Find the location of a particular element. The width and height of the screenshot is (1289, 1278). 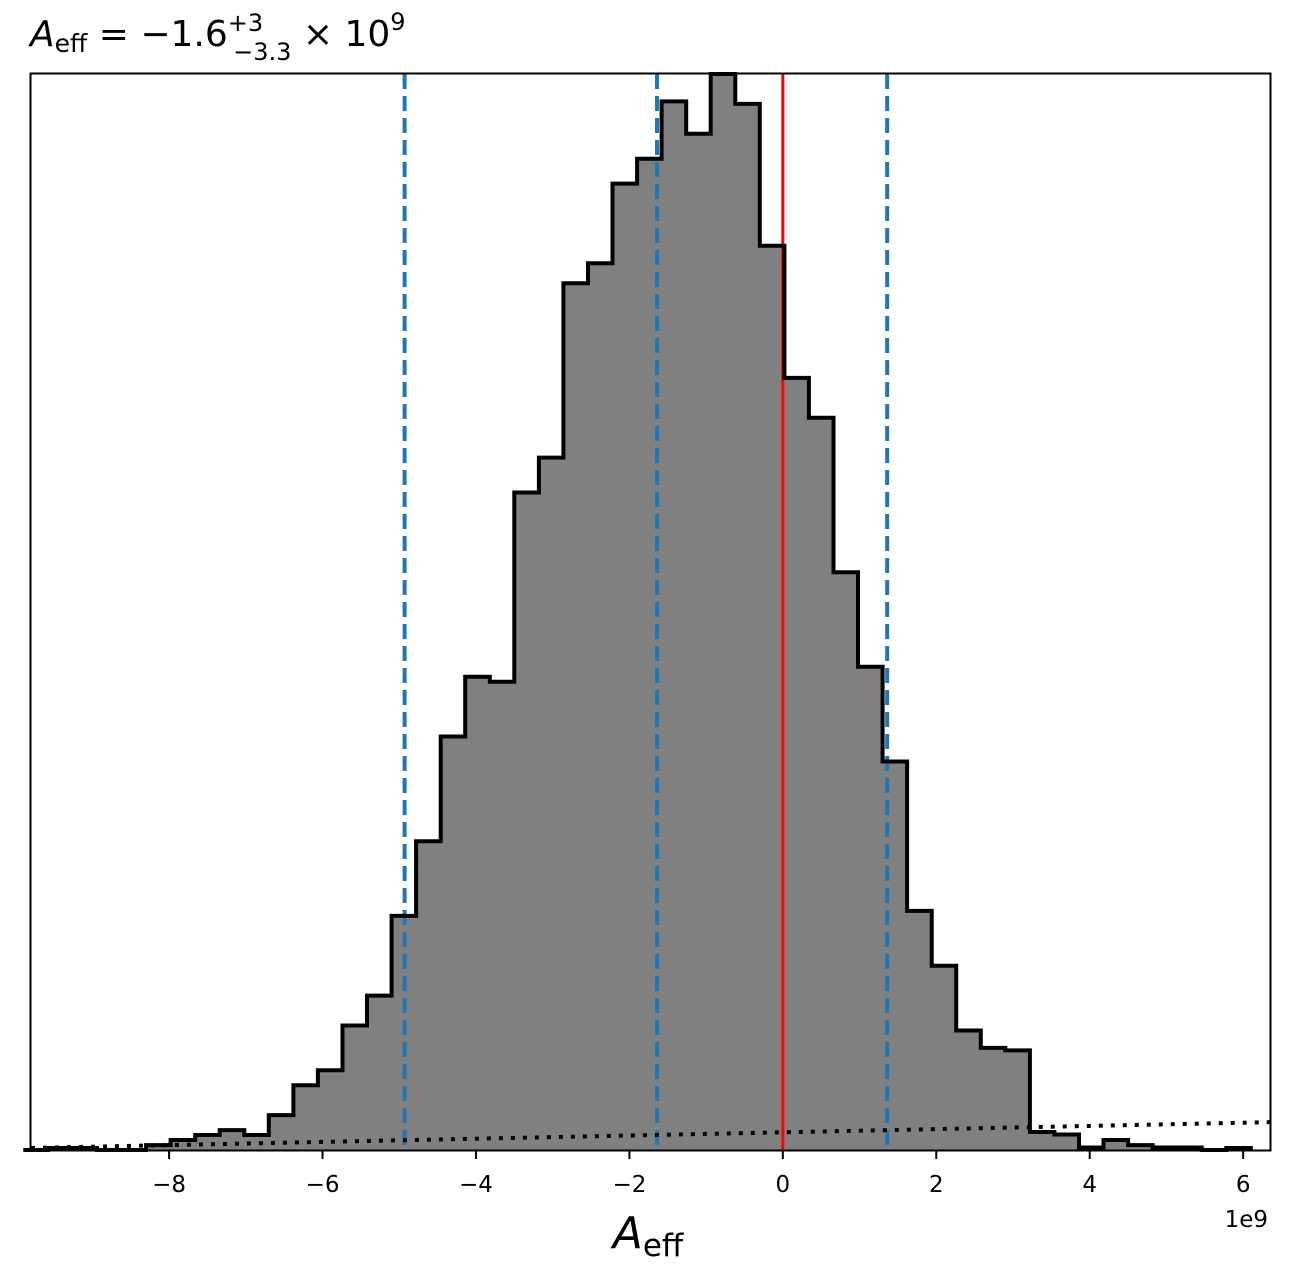

title-symbol-subscript: eff is located at coordinates (71, 43).